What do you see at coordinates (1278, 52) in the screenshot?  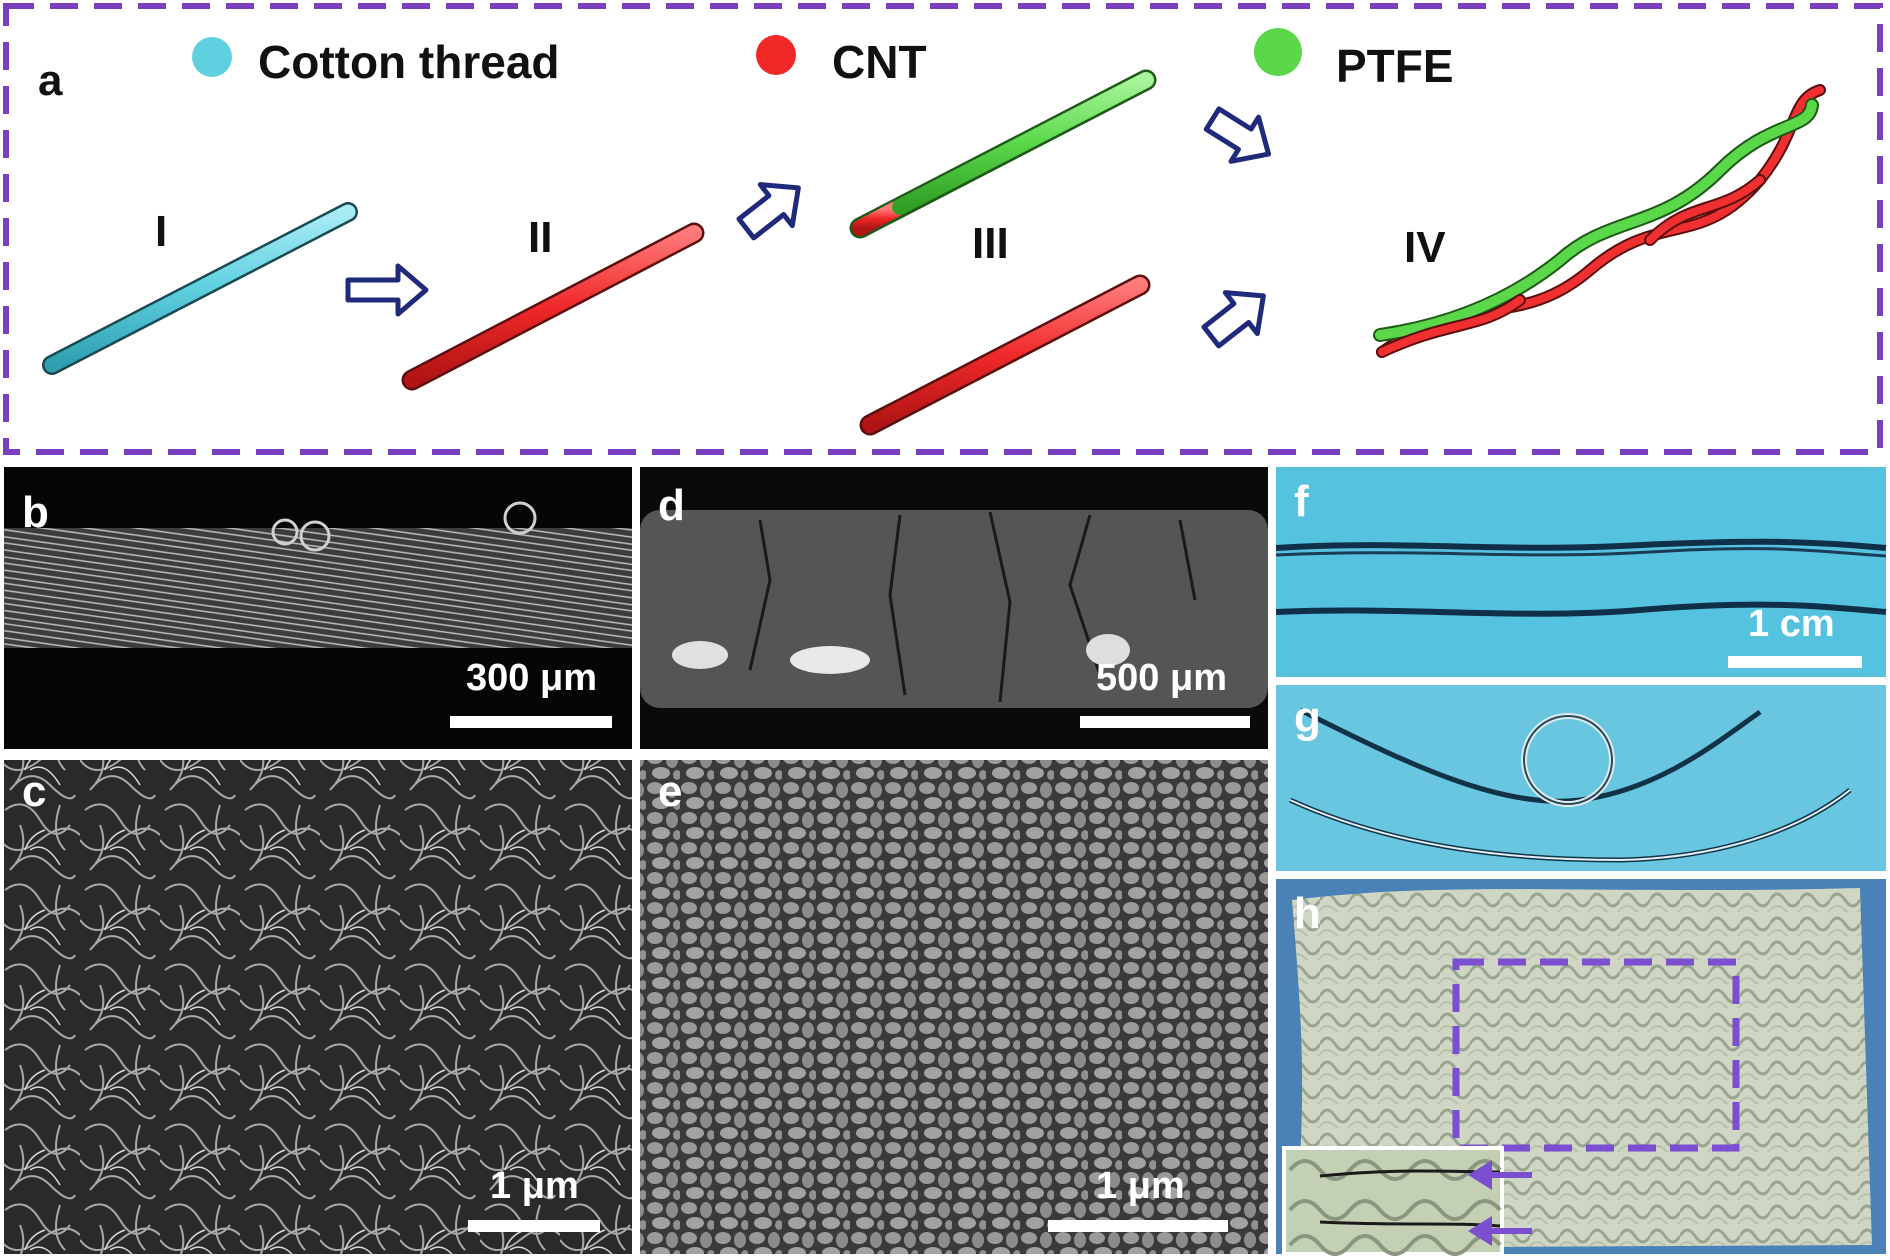 I see `legend-swatch-ptfe` at bounding box center [1278, 52].